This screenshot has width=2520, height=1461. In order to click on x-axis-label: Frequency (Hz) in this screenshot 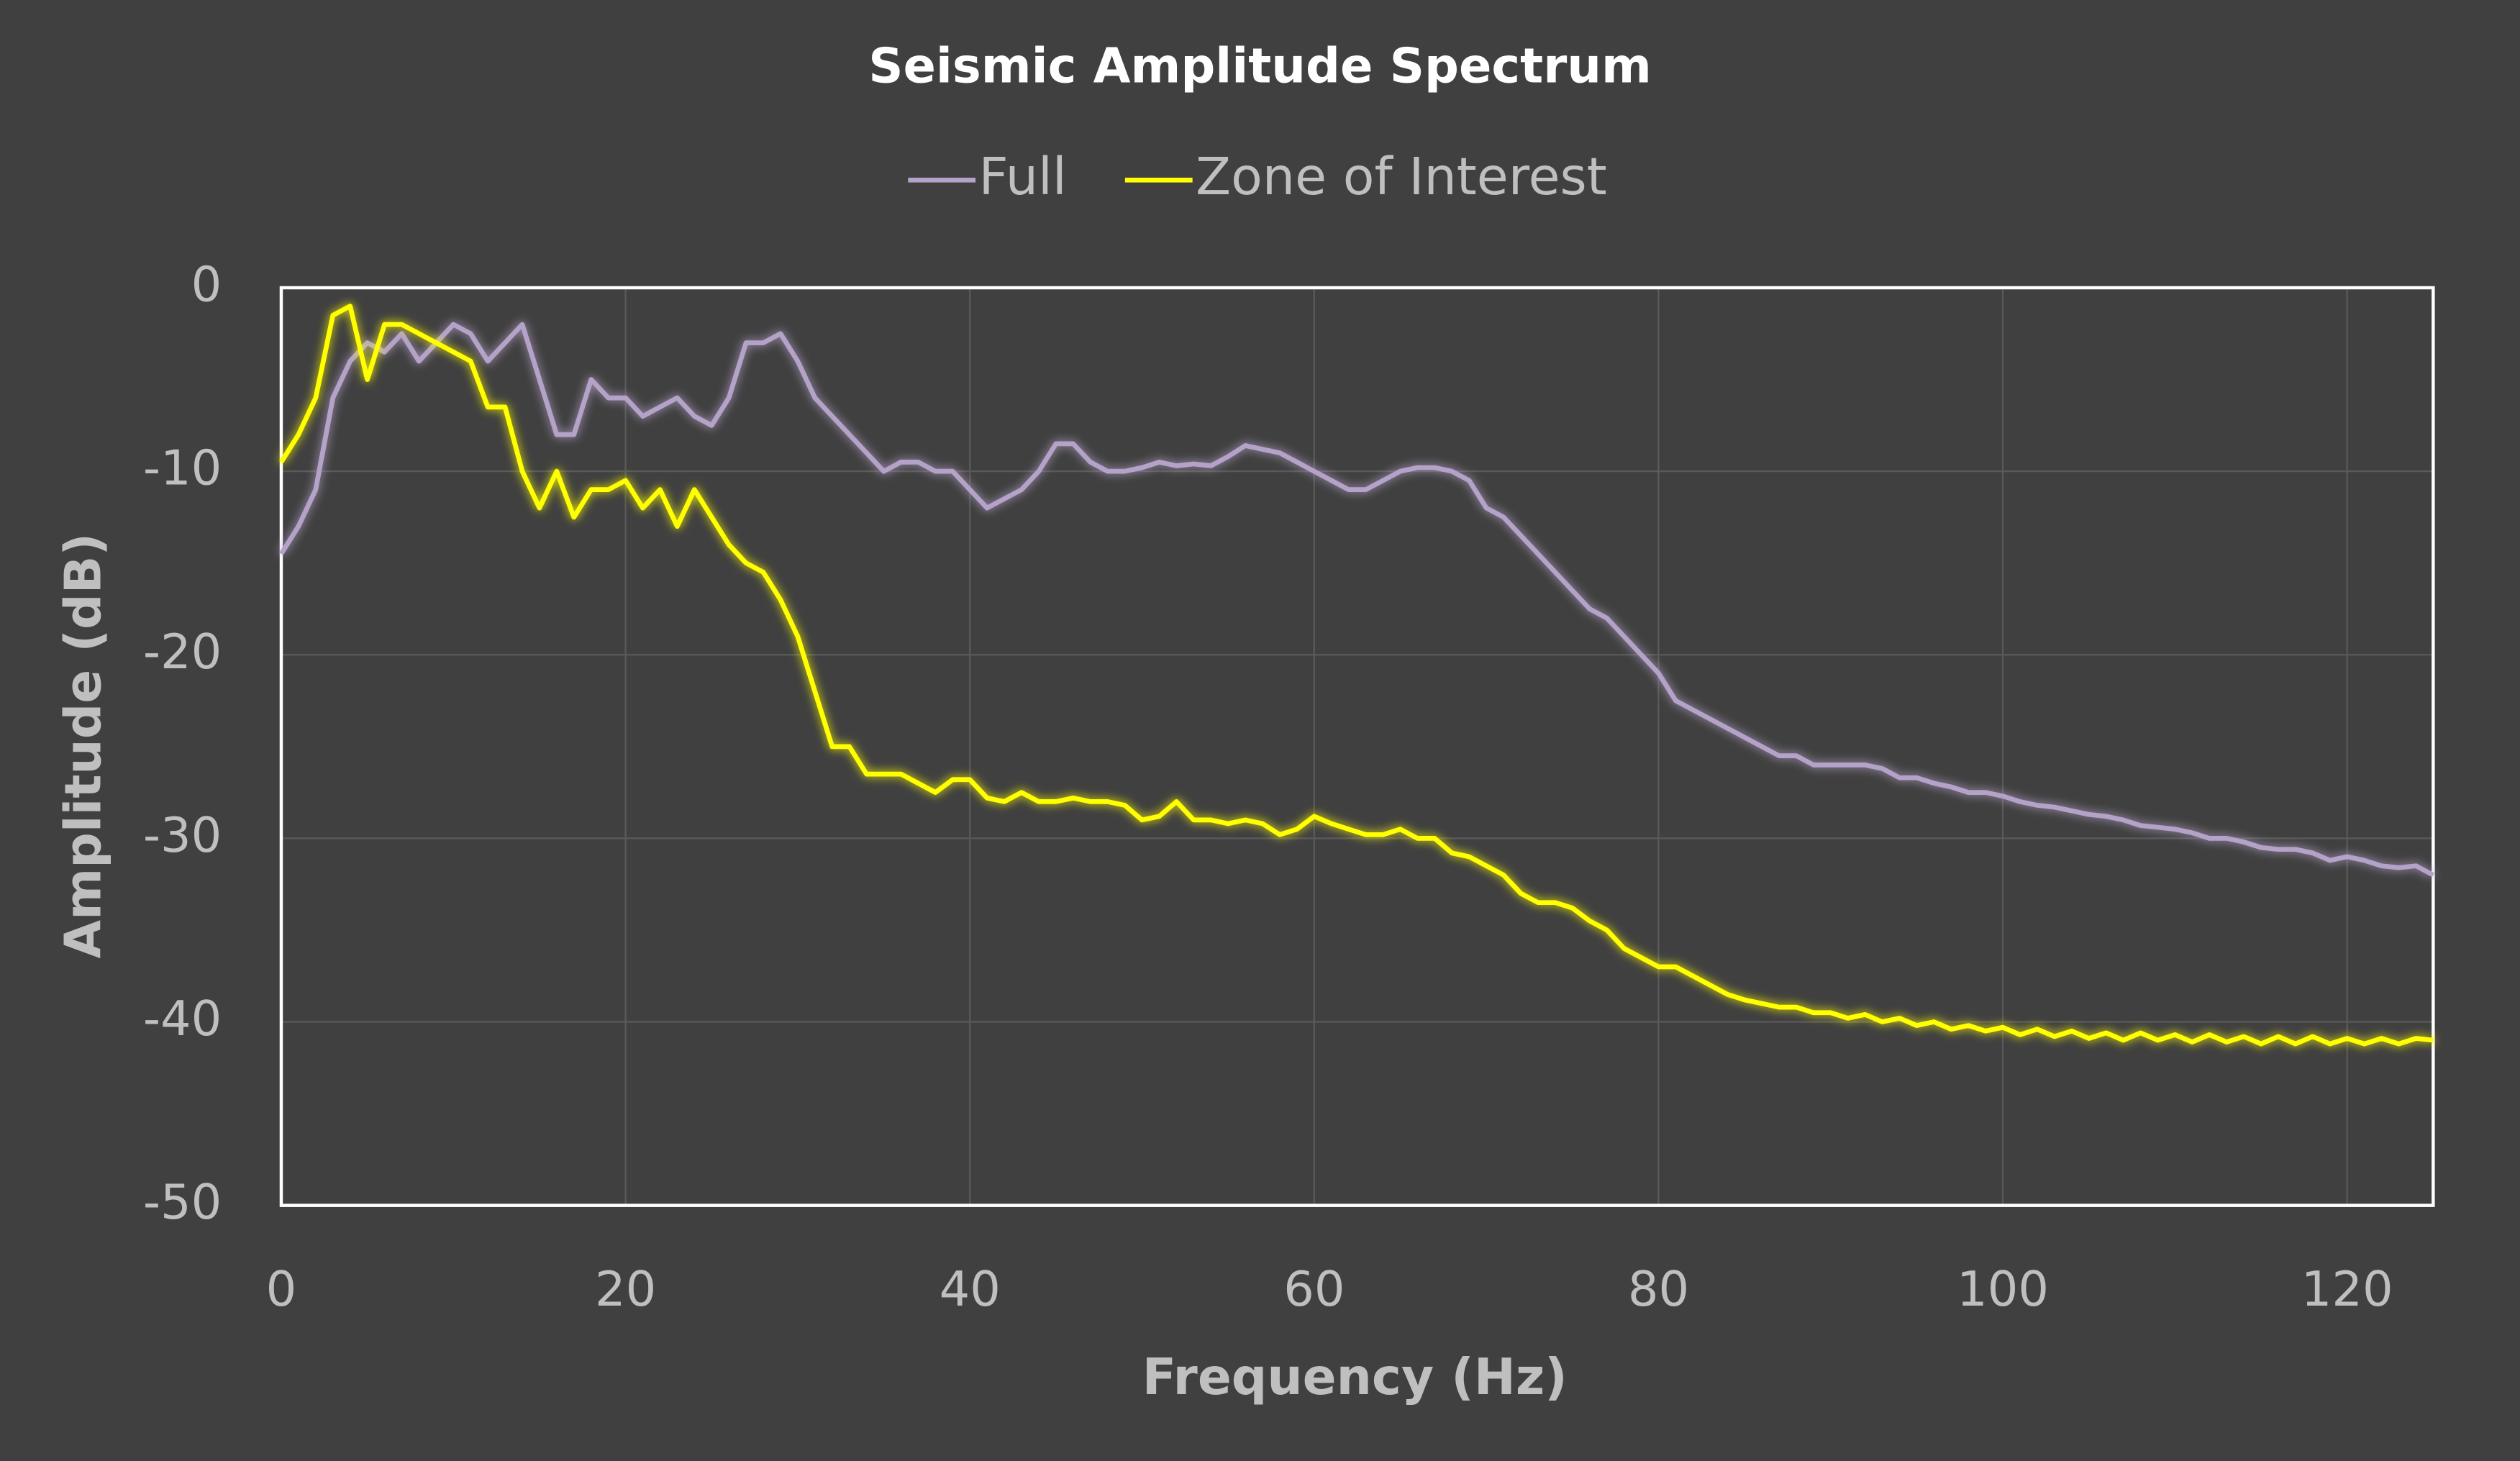, I will do `click(1355, 1377)`.